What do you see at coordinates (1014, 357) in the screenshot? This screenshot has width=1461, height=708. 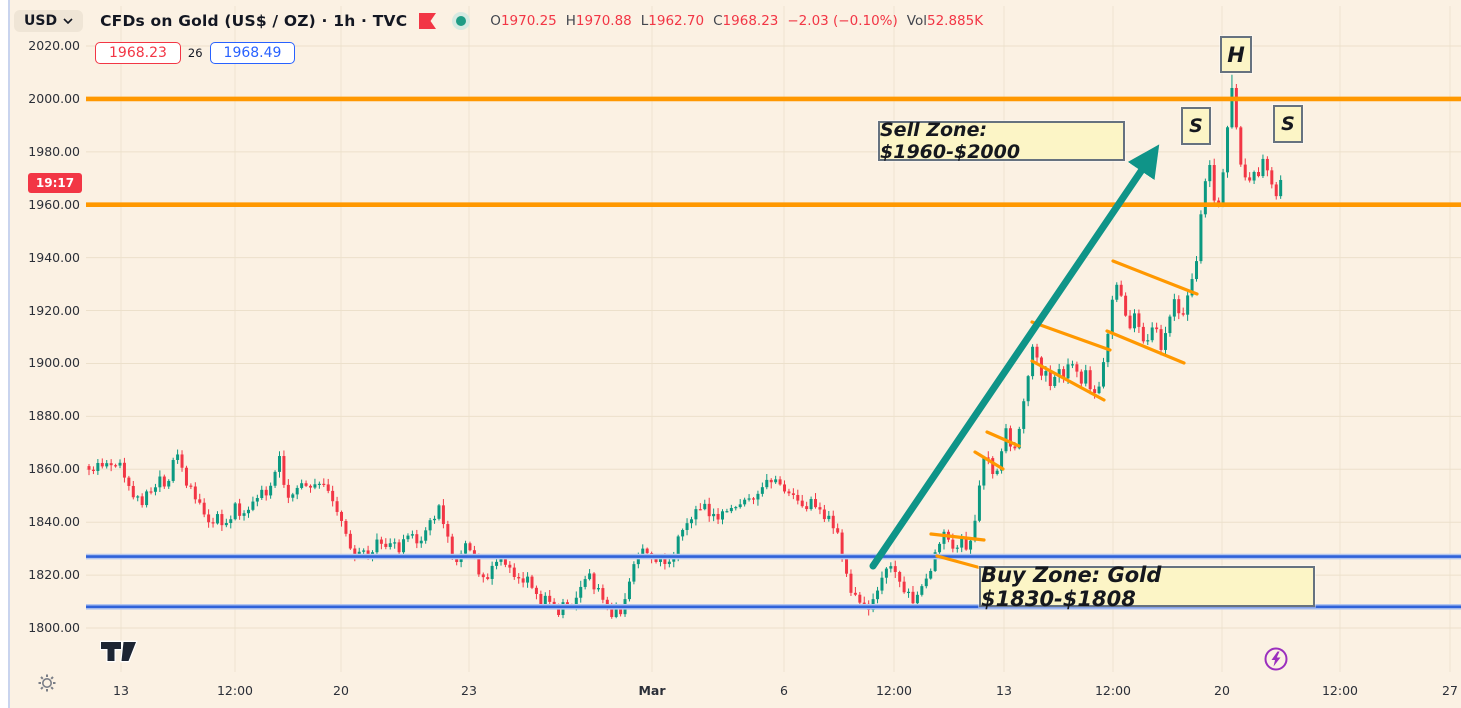 I see `trend-arrow` at bounding box center [1014, 357].